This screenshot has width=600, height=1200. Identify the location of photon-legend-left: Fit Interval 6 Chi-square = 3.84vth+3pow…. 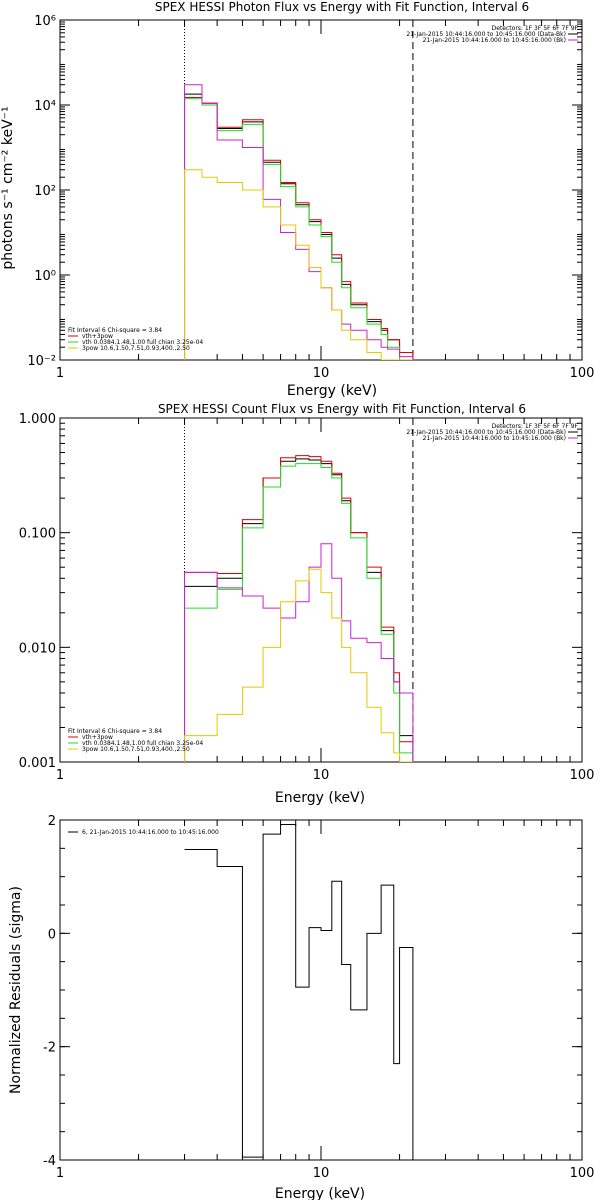
(135, 339).